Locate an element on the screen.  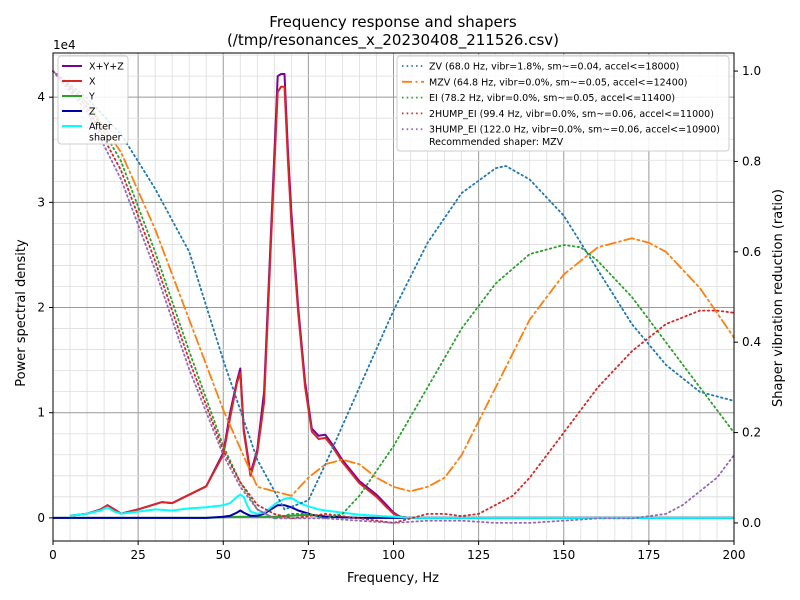
y2-tick-label: 0.4 is located at coordinates (751, 342).